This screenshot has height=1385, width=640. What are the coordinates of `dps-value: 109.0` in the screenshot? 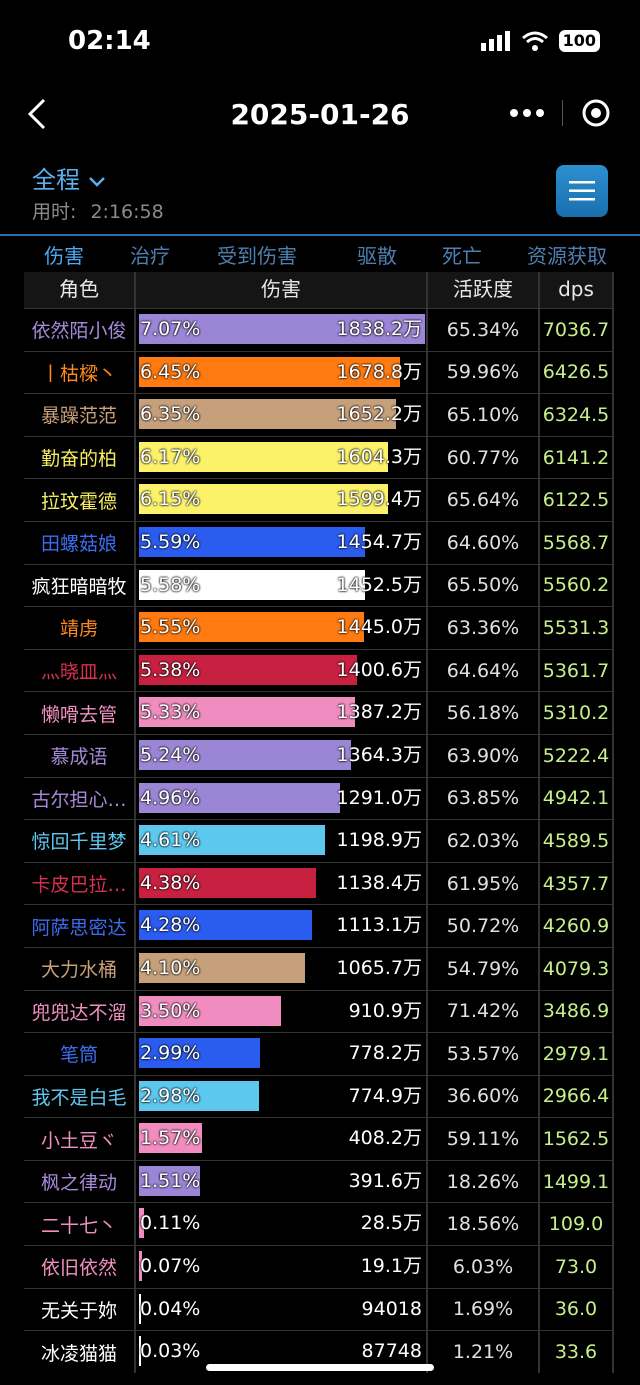 It's located at (577, 1224).